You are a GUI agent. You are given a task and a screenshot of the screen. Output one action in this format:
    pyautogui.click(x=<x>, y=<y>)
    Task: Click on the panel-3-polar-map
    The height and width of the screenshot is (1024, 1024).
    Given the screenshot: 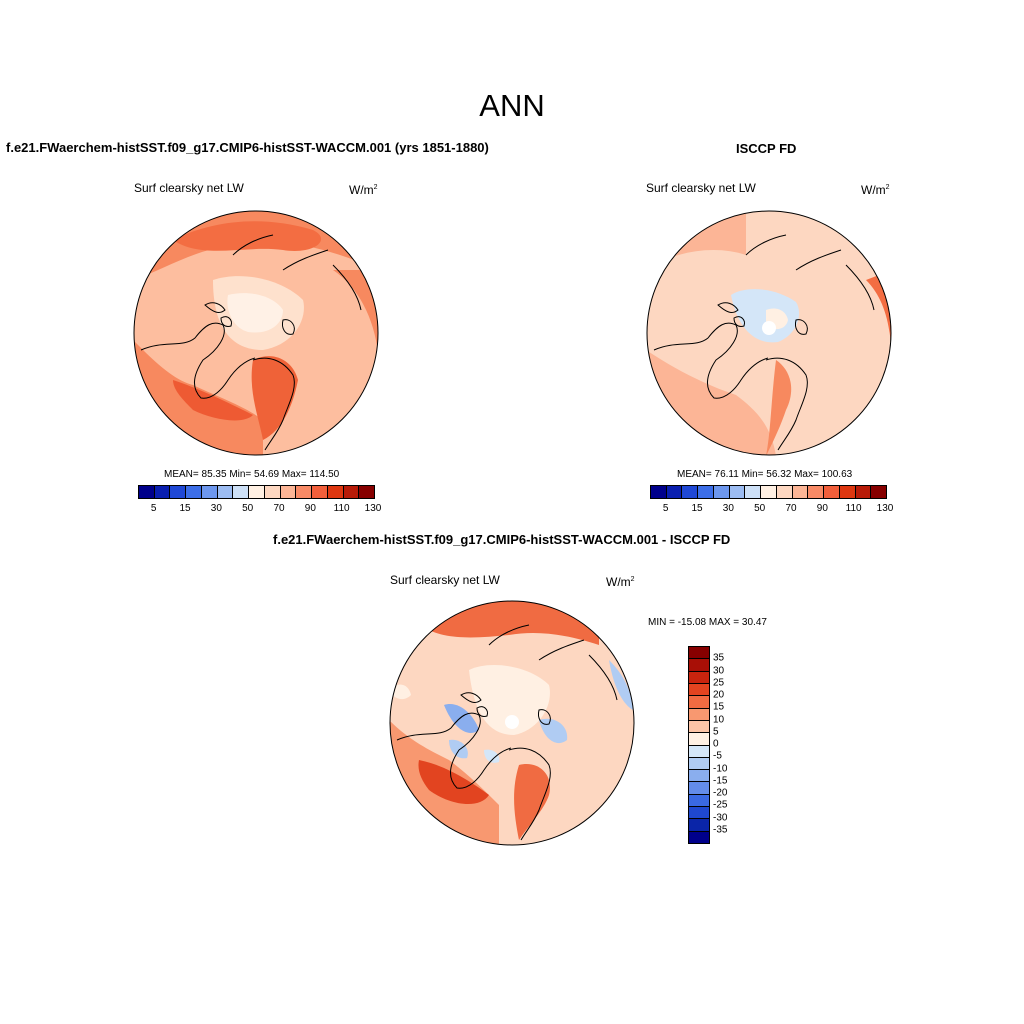 What is the action you would take?
    pyautogui.click(x=512, y=723)
    